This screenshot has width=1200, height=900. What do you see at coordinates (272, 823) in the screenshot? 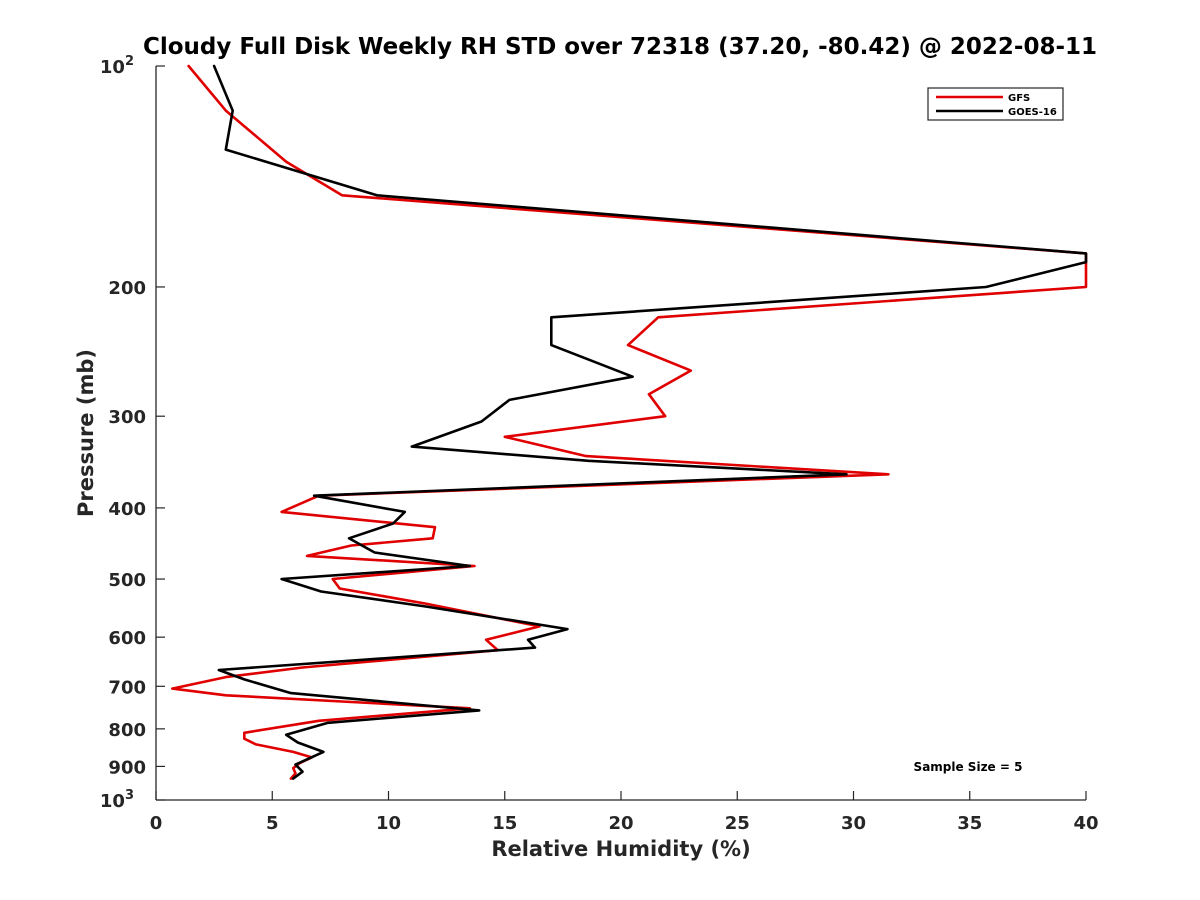
I see `x-tick-label: 5` at bounding box center [272, 823].